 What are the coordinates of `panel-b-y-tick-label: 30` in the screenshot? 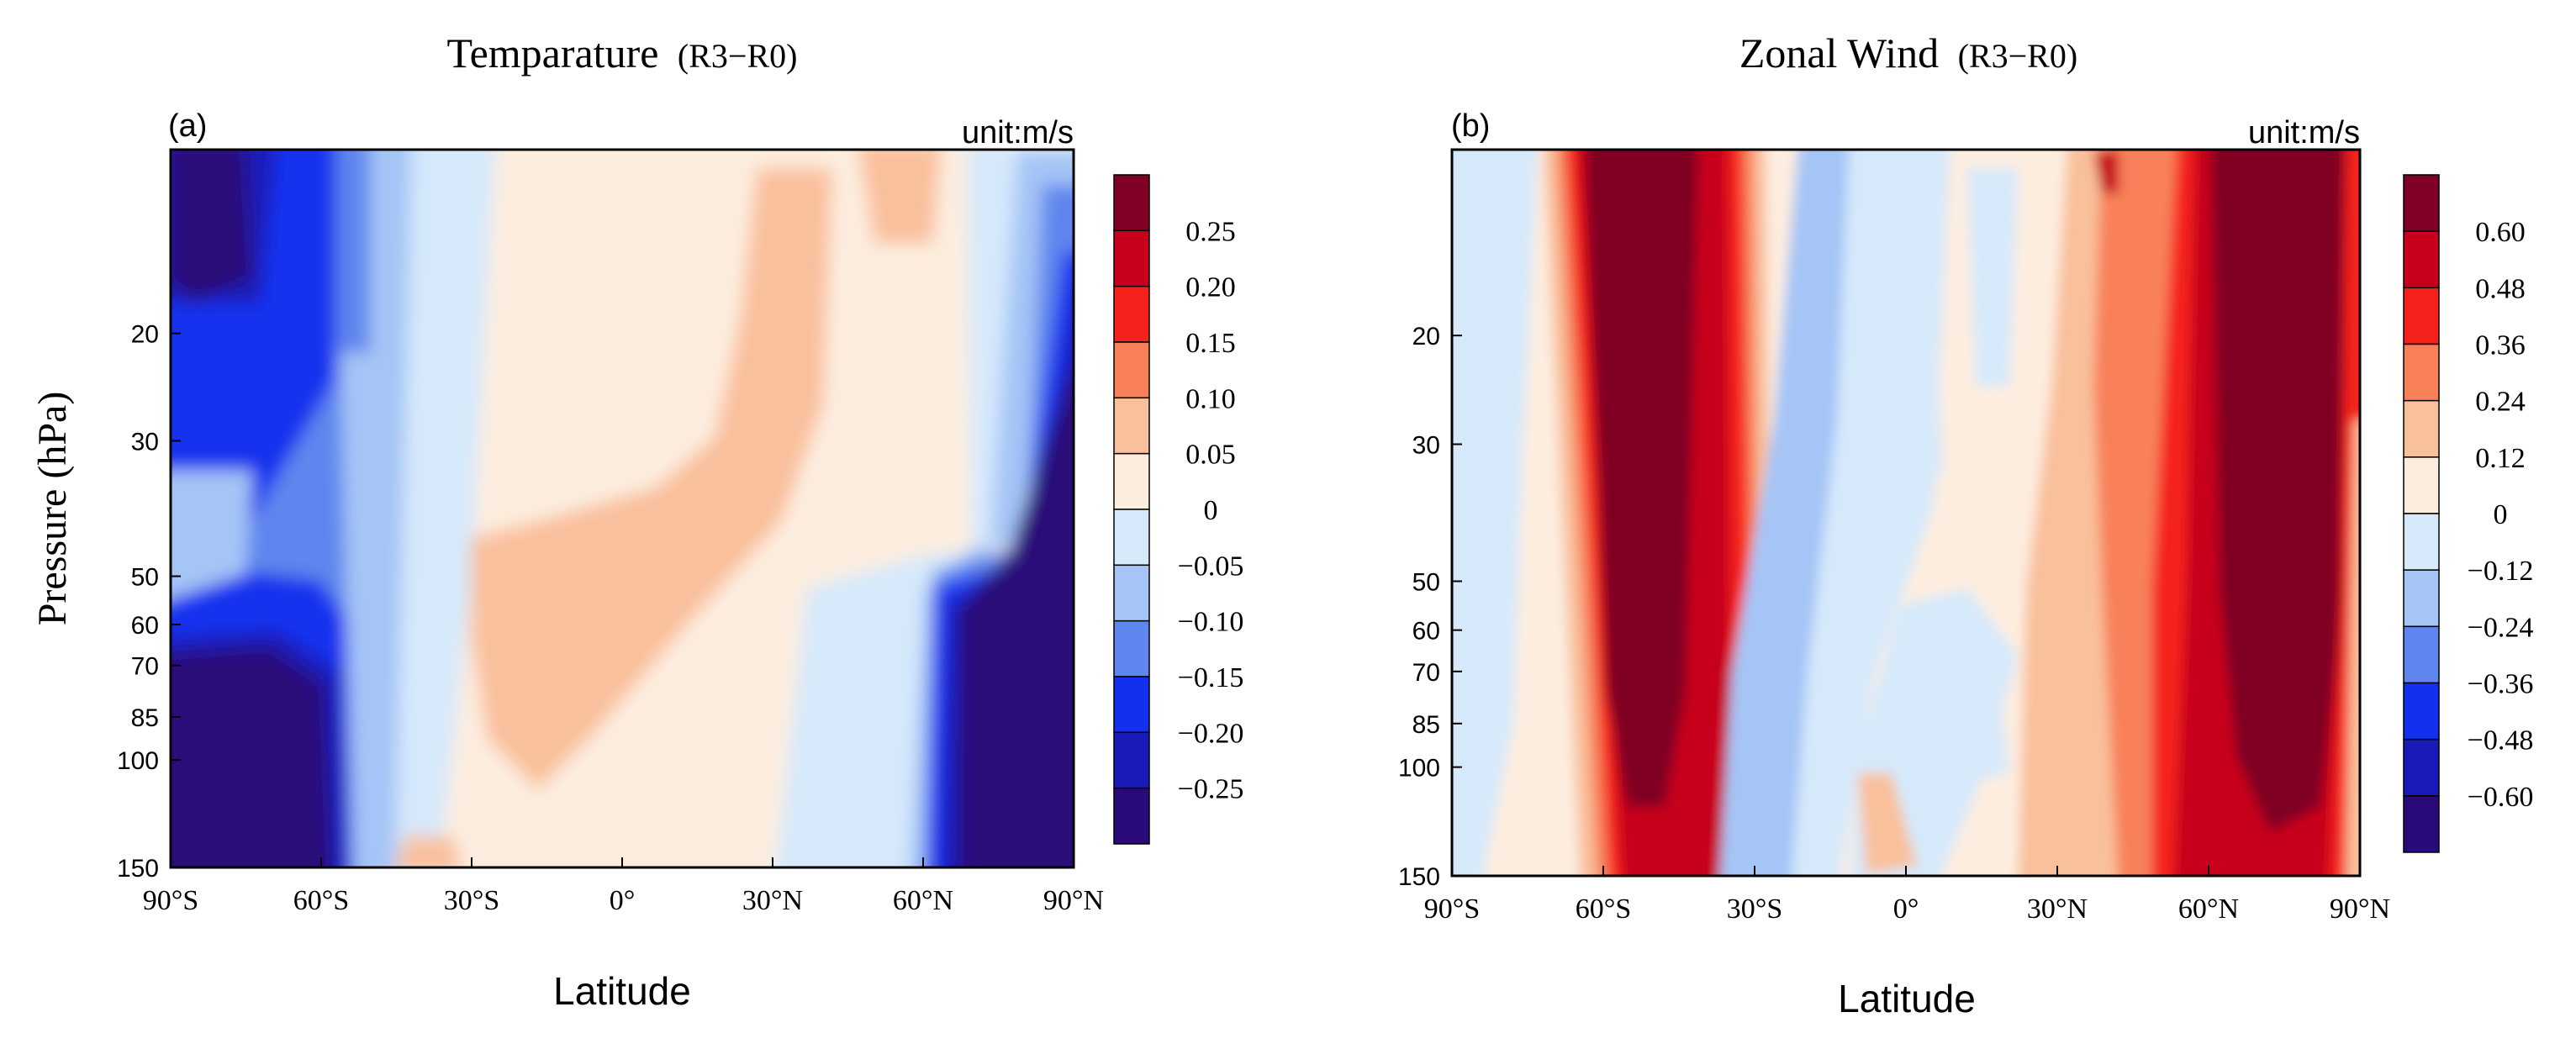 It's located at (1426, 446).